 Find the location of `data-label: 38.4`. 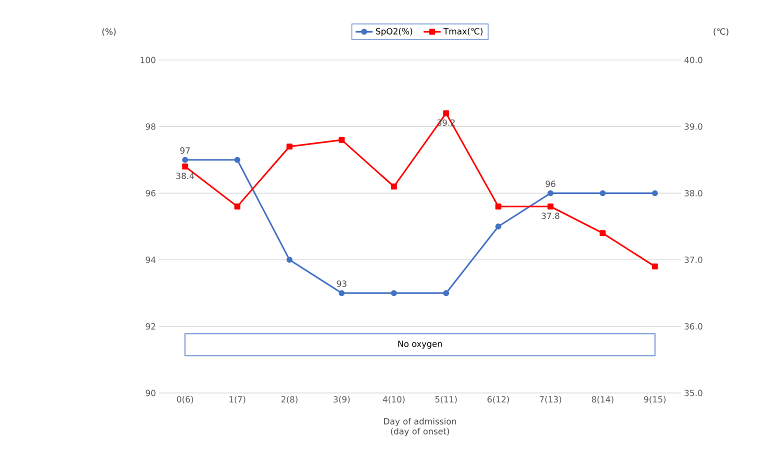

data-label: 38.4 is located at coordinates (185, 176).